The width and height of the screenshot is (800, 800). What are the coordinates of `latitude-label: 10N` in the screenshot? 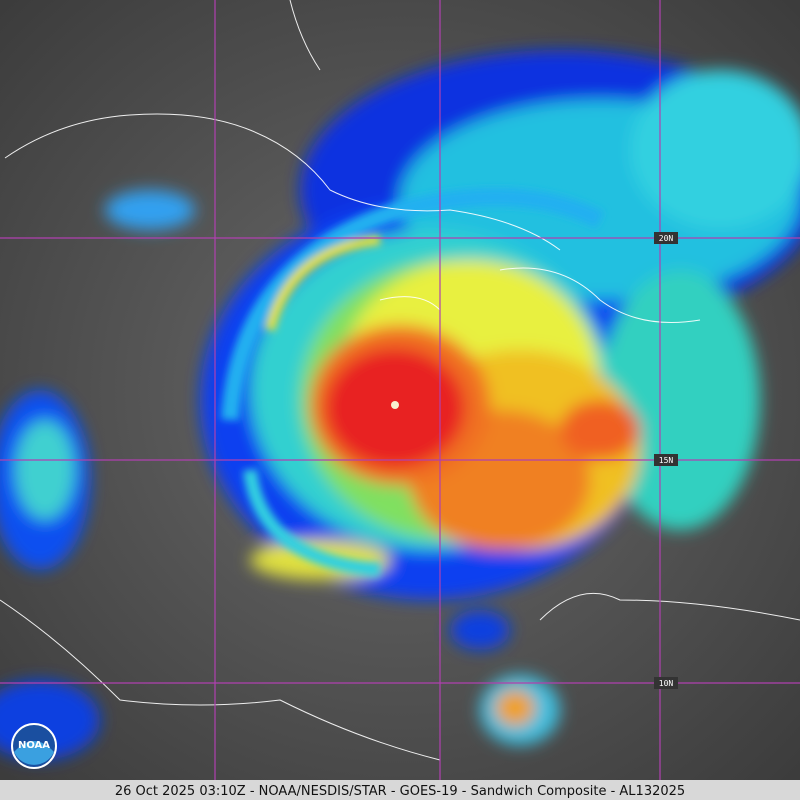 It's located at (666, 683).